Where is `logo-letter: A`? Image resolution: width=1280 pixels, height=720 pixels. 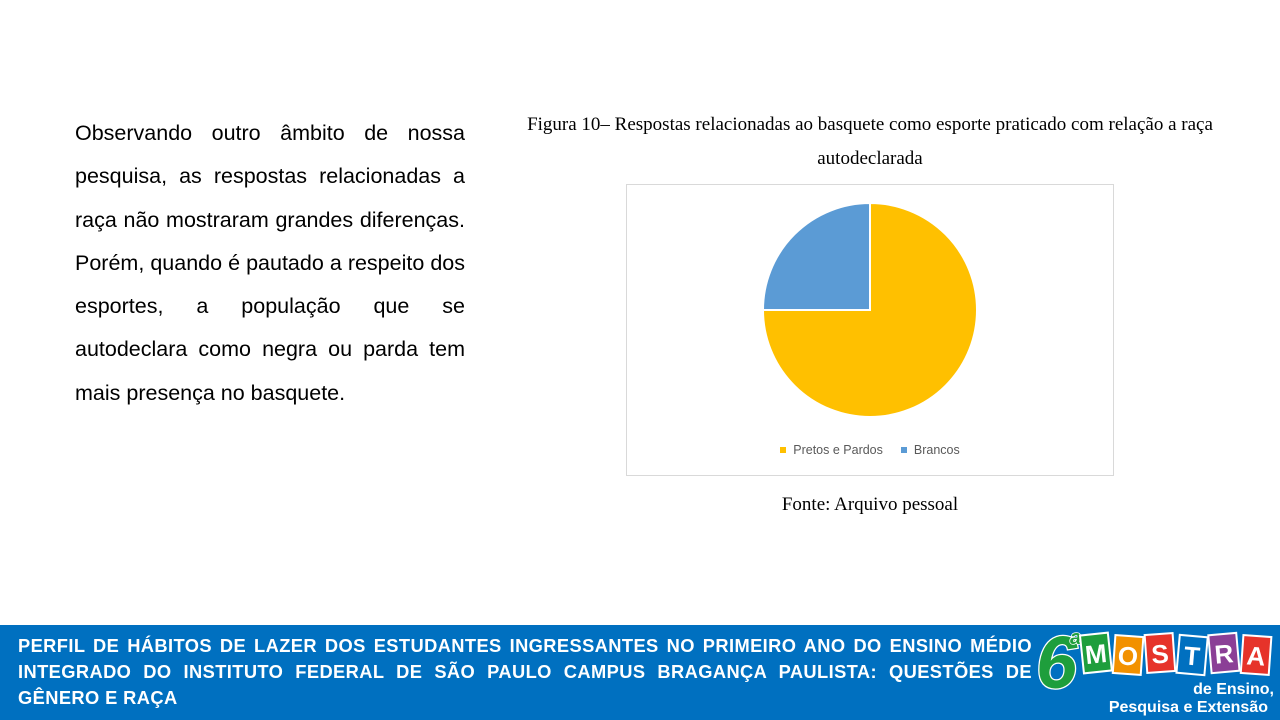
logo-letter: A is located at coordinates (1256, 655).